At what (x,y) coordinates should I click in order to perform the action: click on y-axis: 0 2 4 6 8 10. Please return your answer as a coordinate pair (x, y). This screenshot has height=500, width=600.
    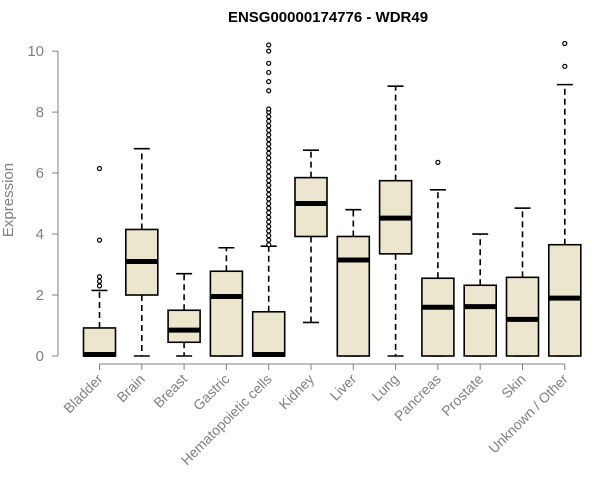
    Looking at the image, I should click on (43, 204).